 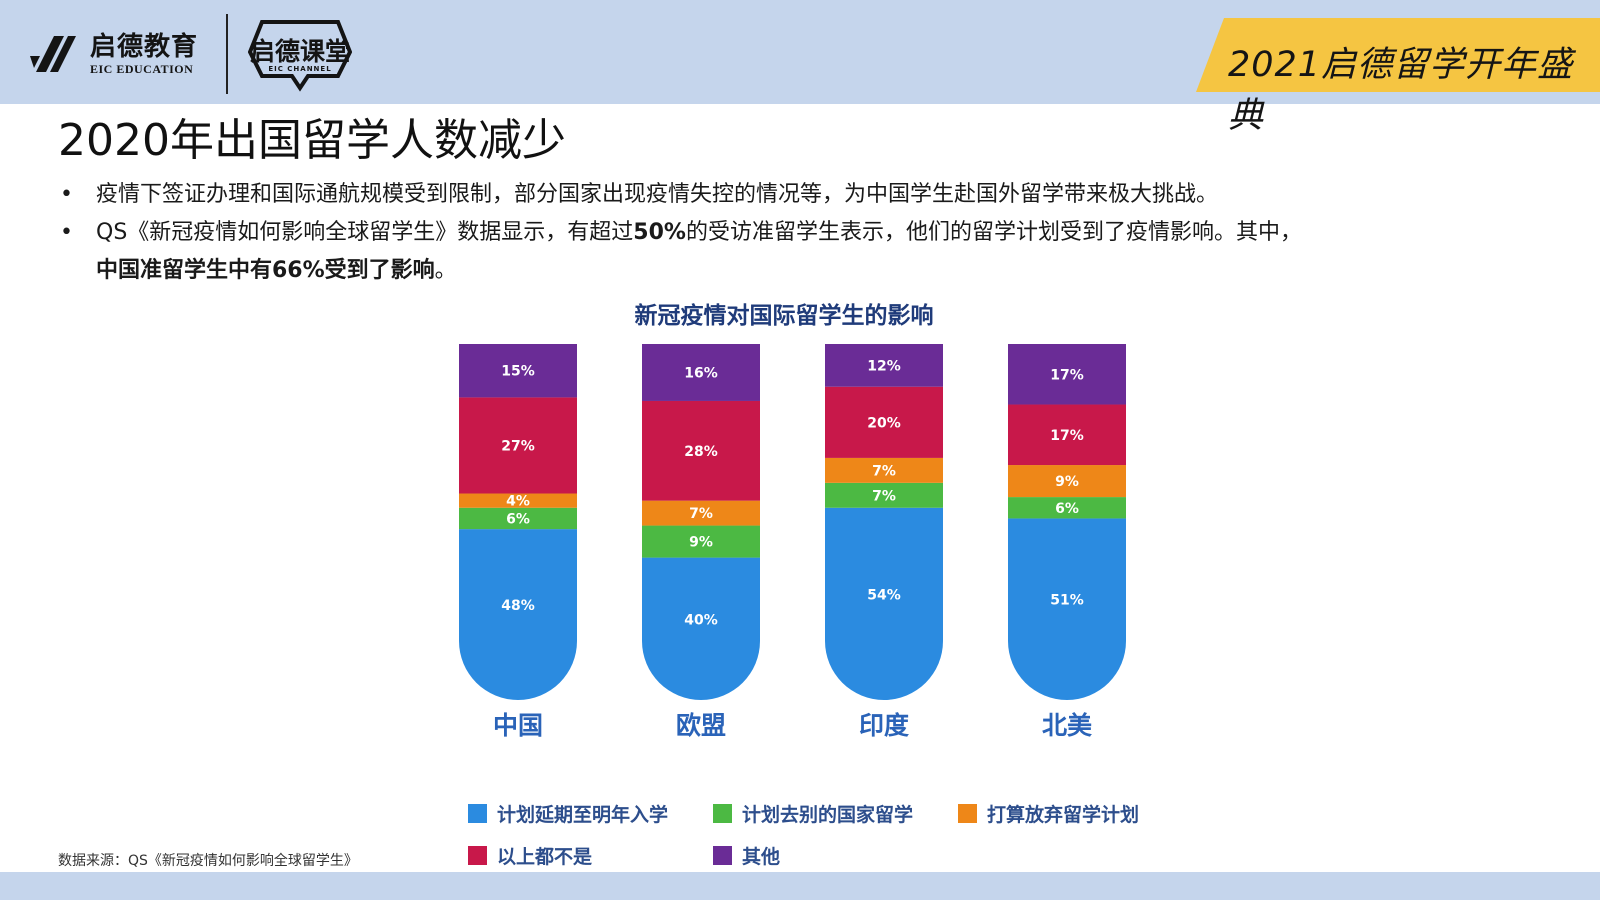 I want to click on data-label: 12%, so click(x=884, y=366).